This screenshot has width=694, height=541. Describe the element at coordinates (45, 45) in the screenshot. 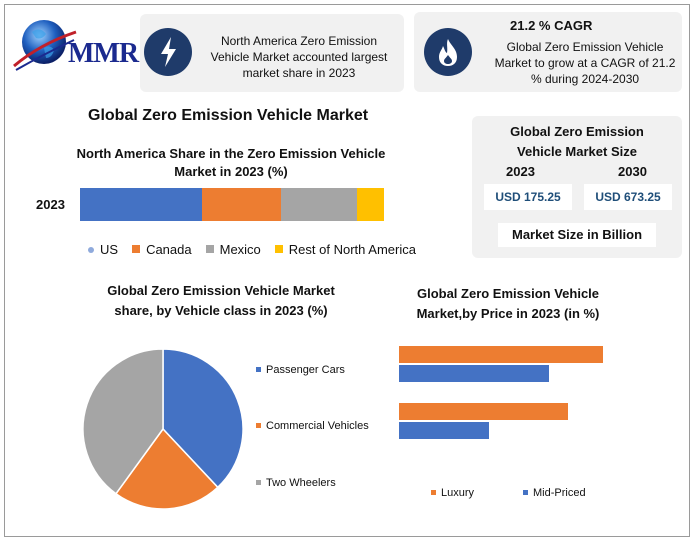

I see `globe-icon` at that location.